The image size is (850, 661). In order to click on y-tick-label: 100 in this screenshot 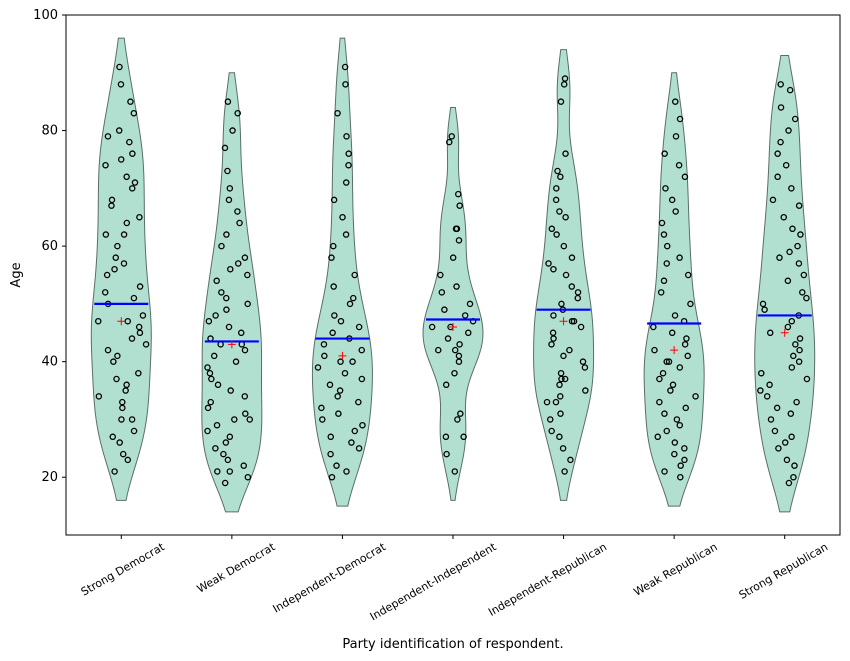, I will do `click(45, 15)`.